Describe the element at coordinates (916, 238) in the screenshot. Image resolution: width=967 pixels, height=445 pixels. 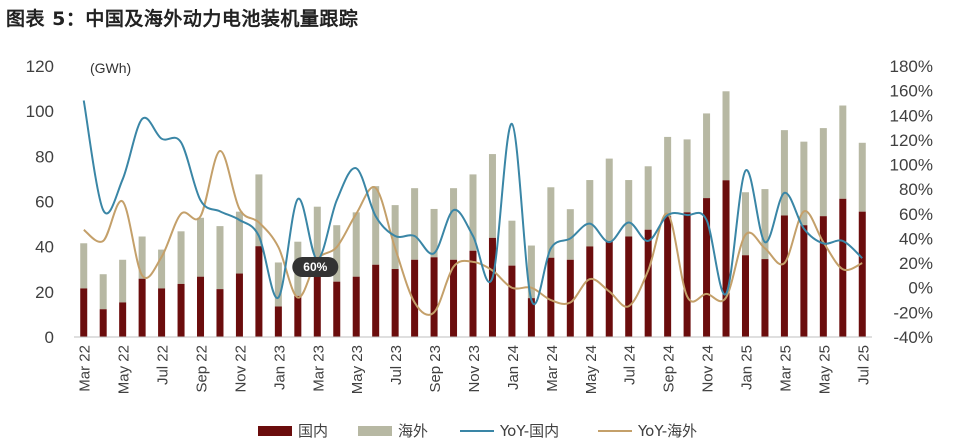
I see `right-tick-label: 40%` at that location.